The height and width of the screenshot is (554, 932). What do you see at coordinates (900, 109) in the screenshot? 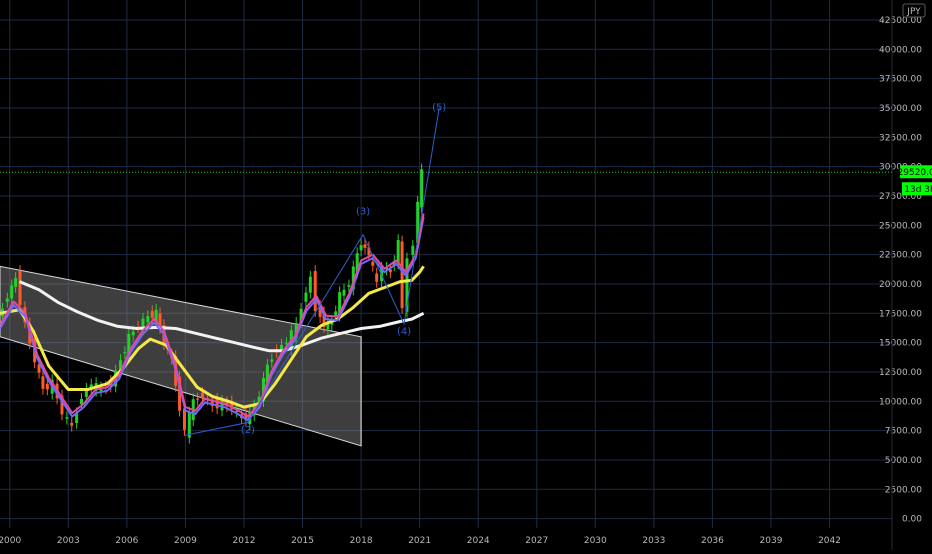
I see `y-tick-label: 35000.00` at bounding box center [900, 109].